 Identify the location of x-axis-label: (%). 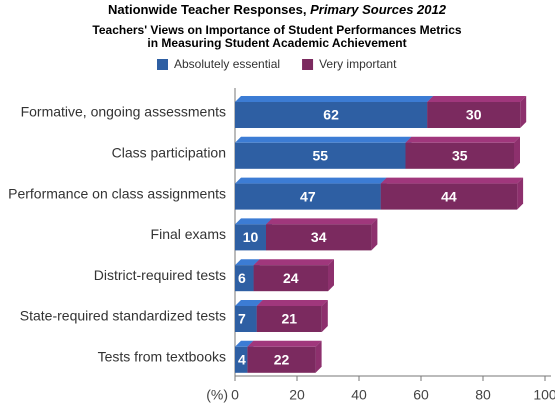
(217, 395).